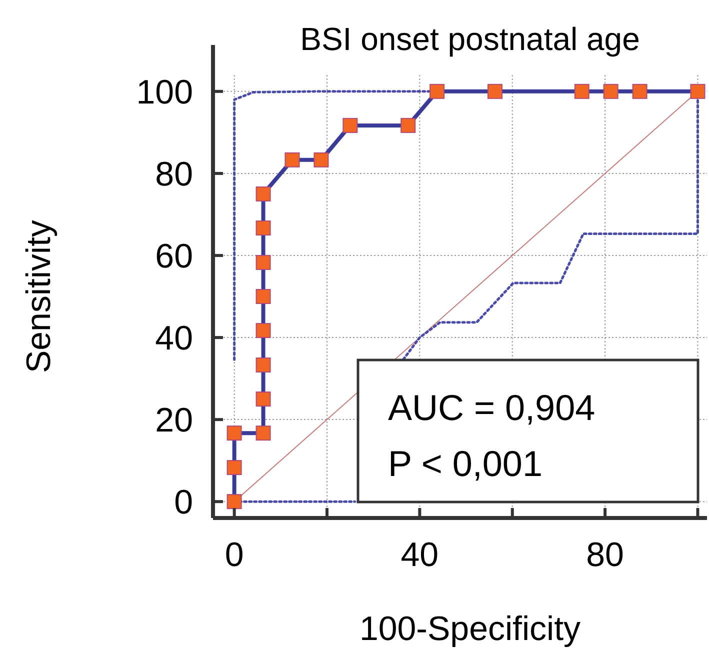 The width and height of the screenshot is (709, 657). What do you see at coordinates (174, 256) in the screenshot?
I see `y-tick-label: 60` at bounding box center [174, 256].